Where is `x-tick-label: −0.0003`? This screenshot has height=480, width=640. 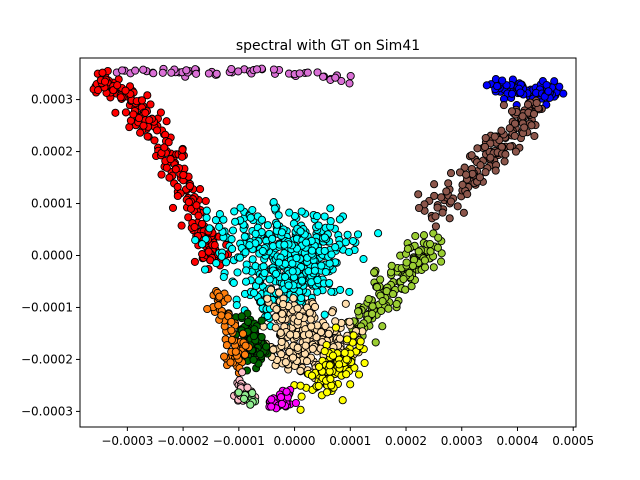
x-tick-label: −0.0003 is located at coordinates (127, 441).